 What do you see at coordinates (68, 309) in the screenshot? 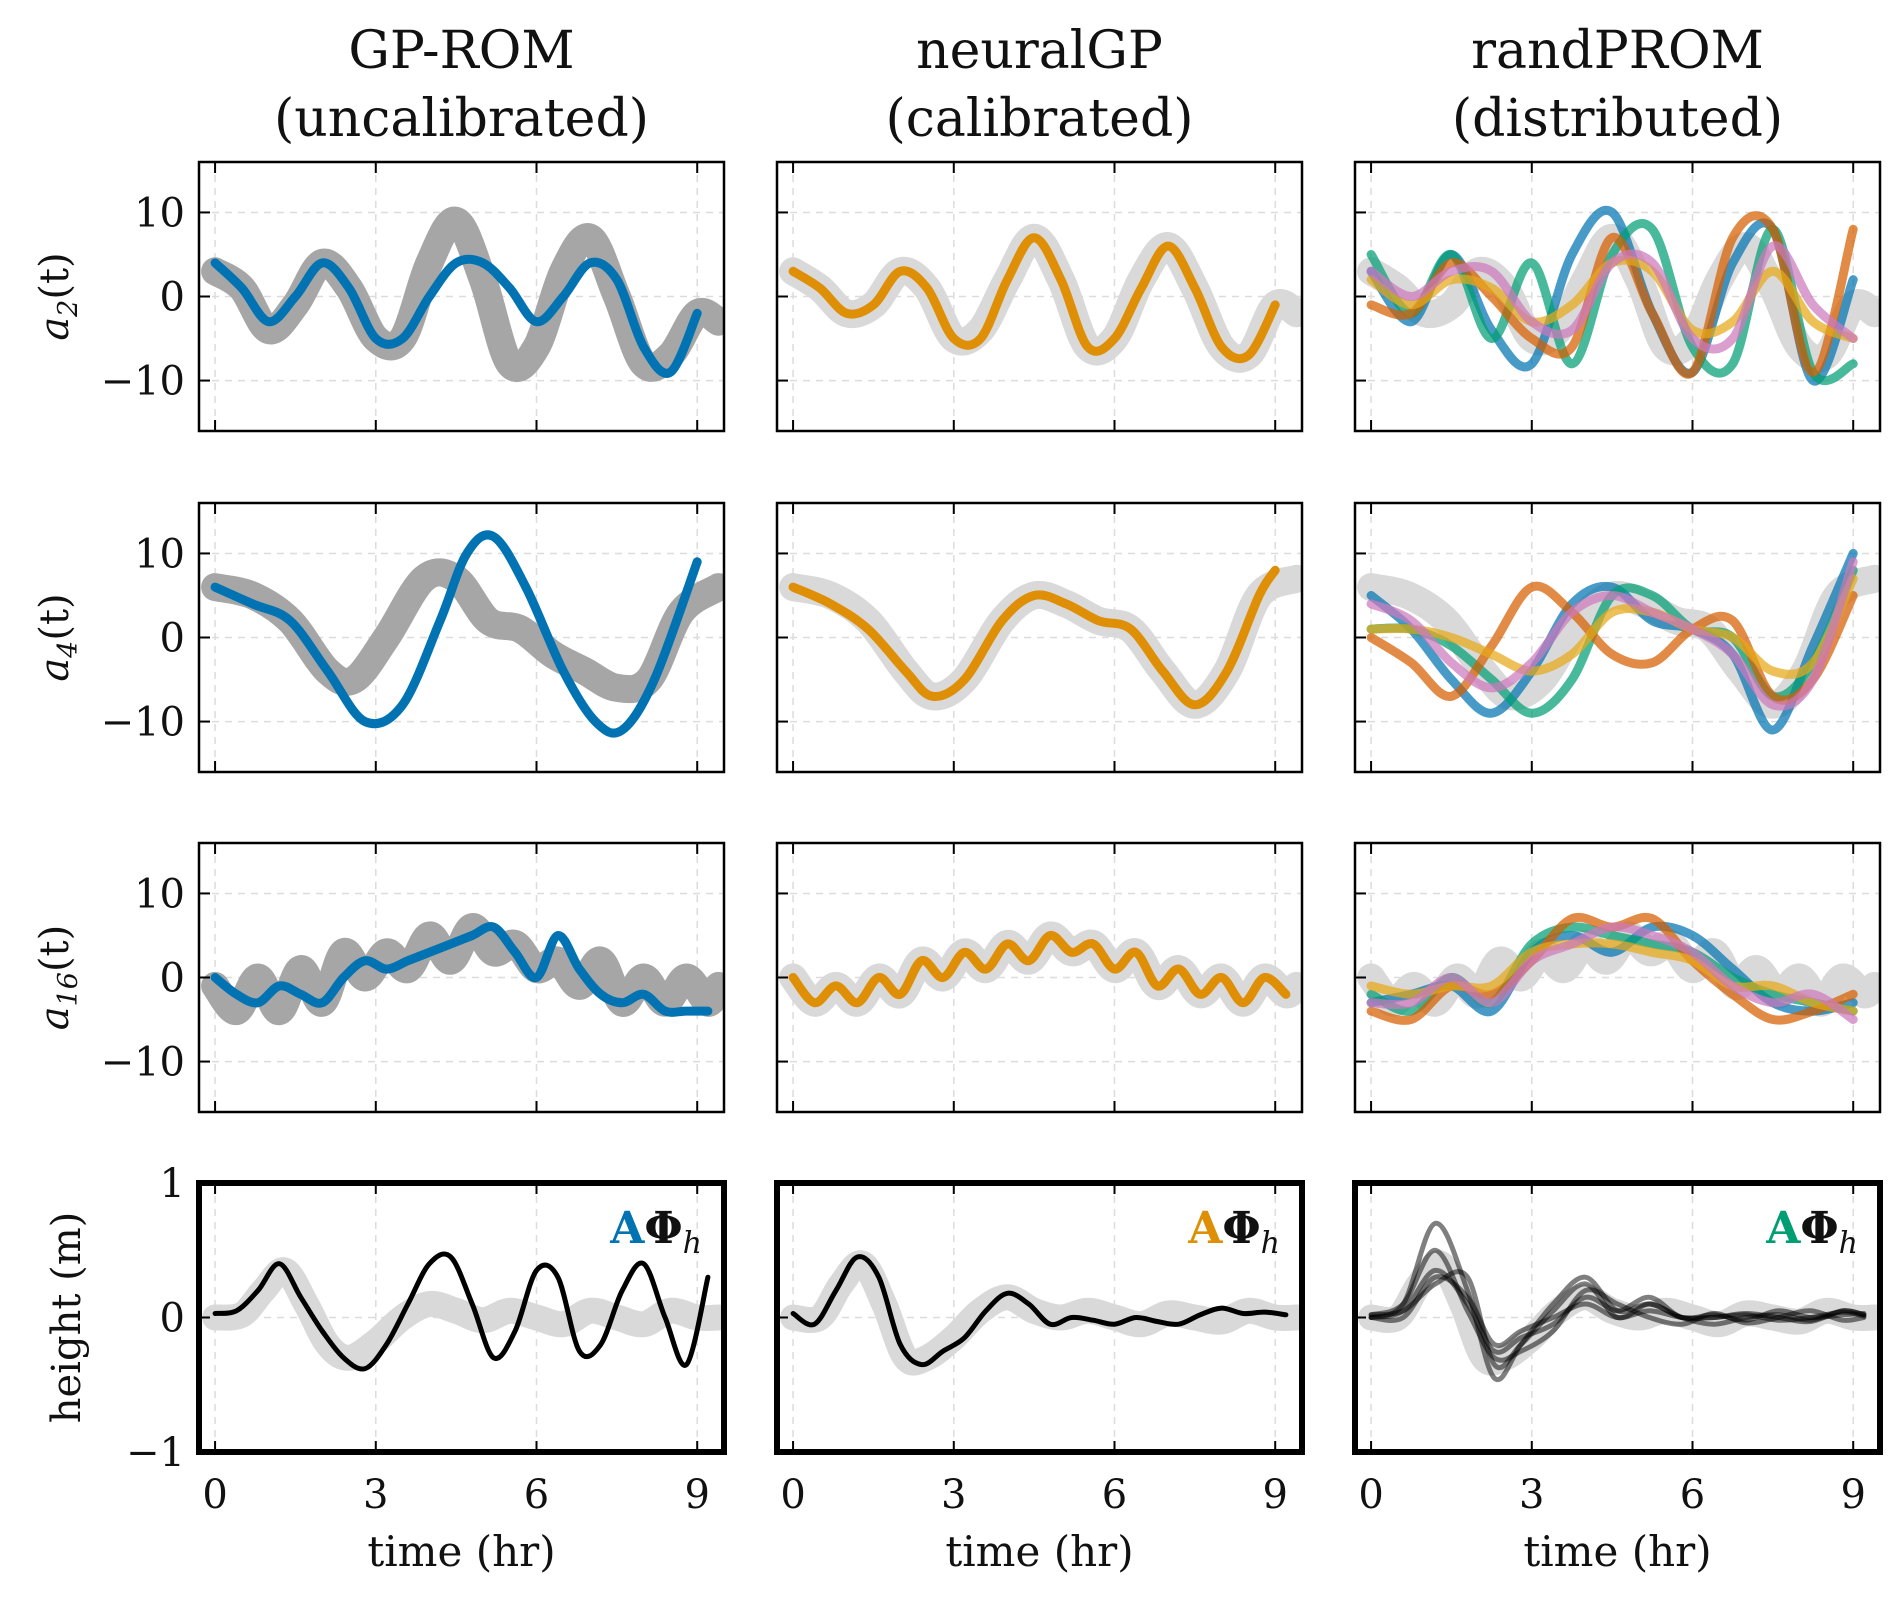
I see `row-label-sub: 2` at bounding box center [68, 309].